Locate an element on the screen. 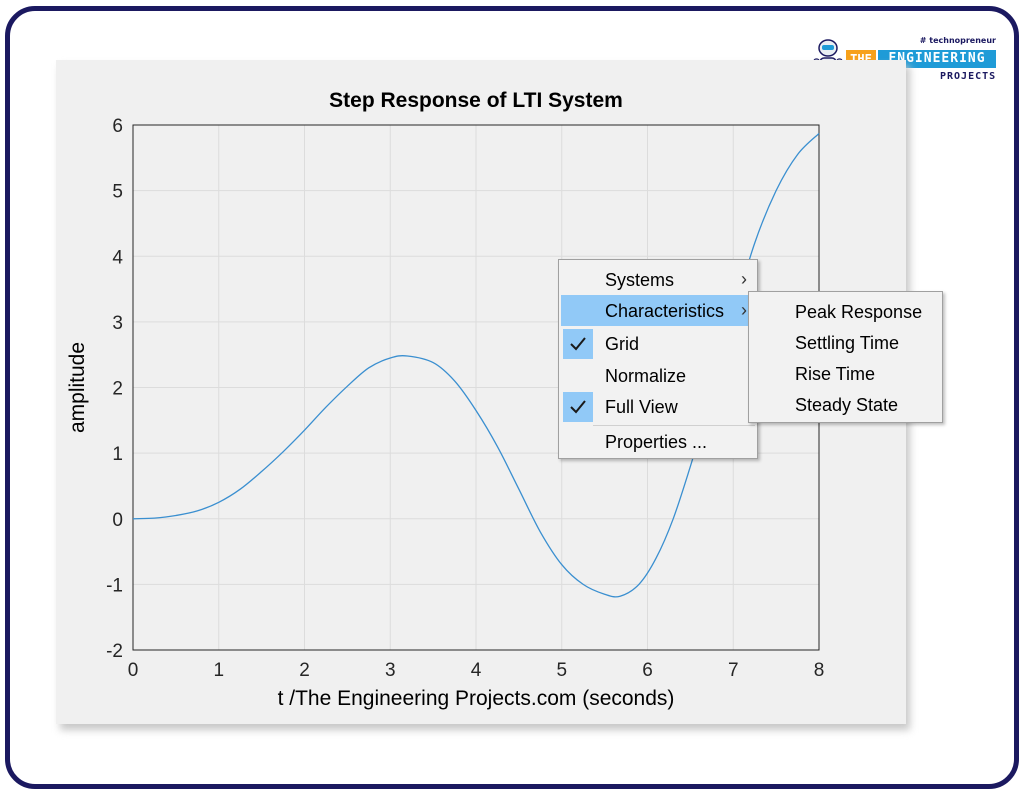 This screenshot has width=1024, height=793. y-tick-label: 2 is located at coordinates (117, 389).